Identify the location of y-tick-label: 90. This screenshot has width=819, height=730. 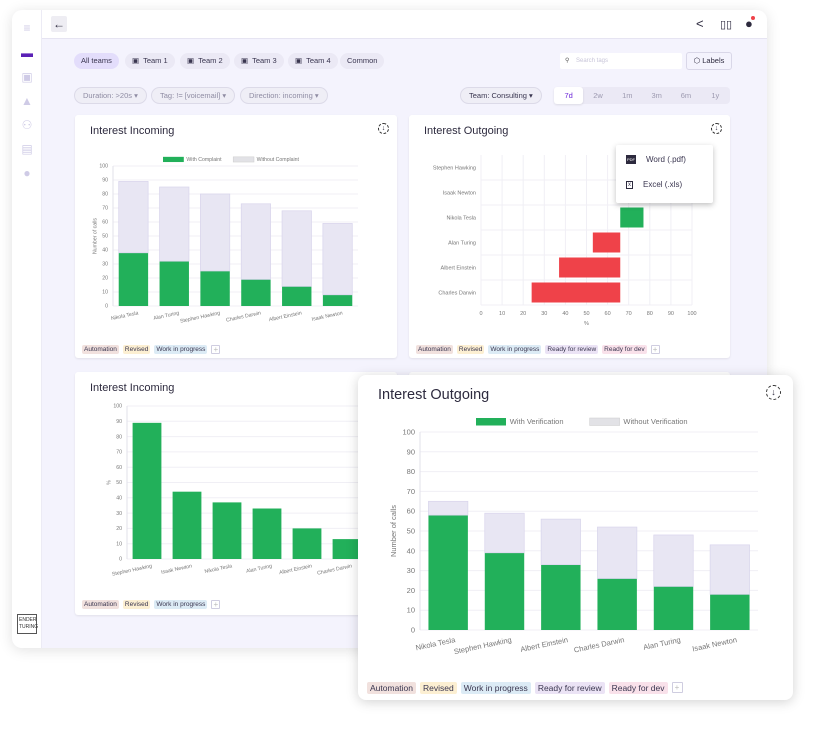
(119, 422).